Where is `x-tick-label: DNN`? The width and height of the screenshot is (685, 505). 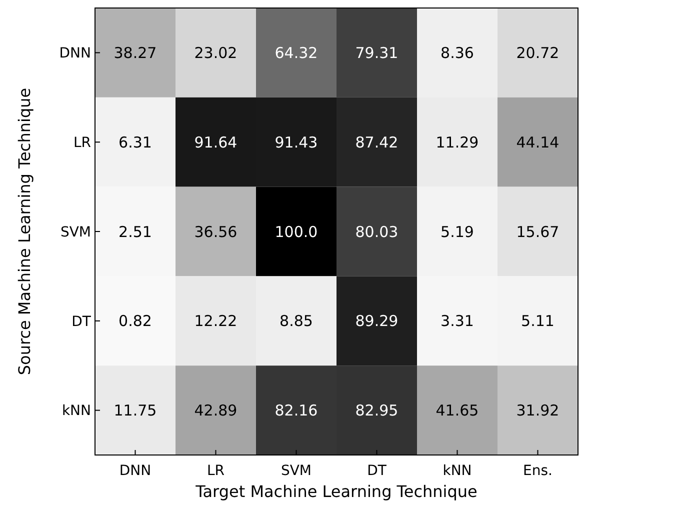 x-tick-label: DNN is located at coordinates (135, 471).